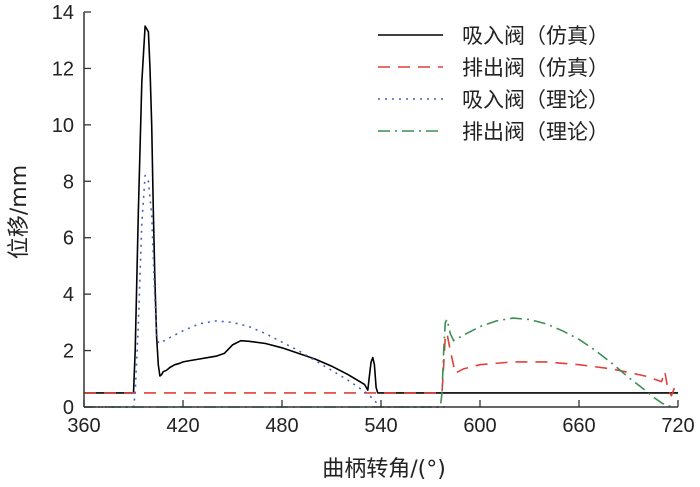  I want to click on legend-label-4: 排出阀（理论）, so click(535, 132).